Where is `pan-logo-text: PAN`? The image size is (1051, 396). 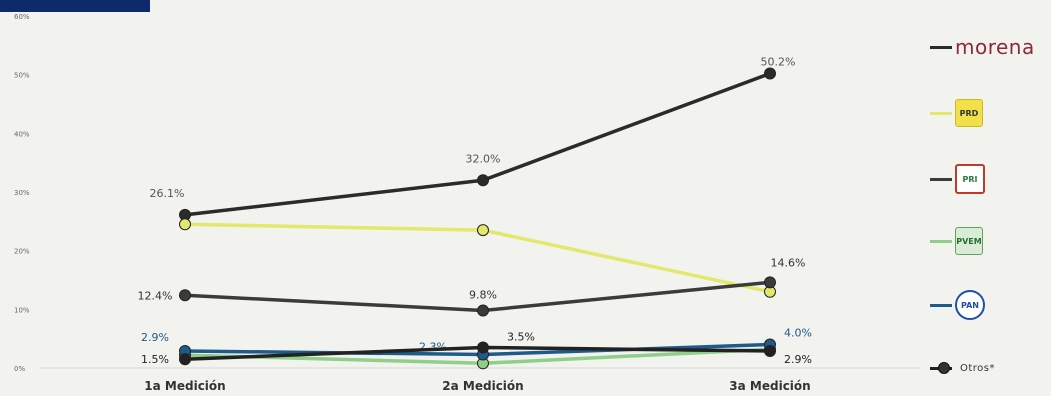
pan-logo-text: PAN is located at coordinates (969, 305).